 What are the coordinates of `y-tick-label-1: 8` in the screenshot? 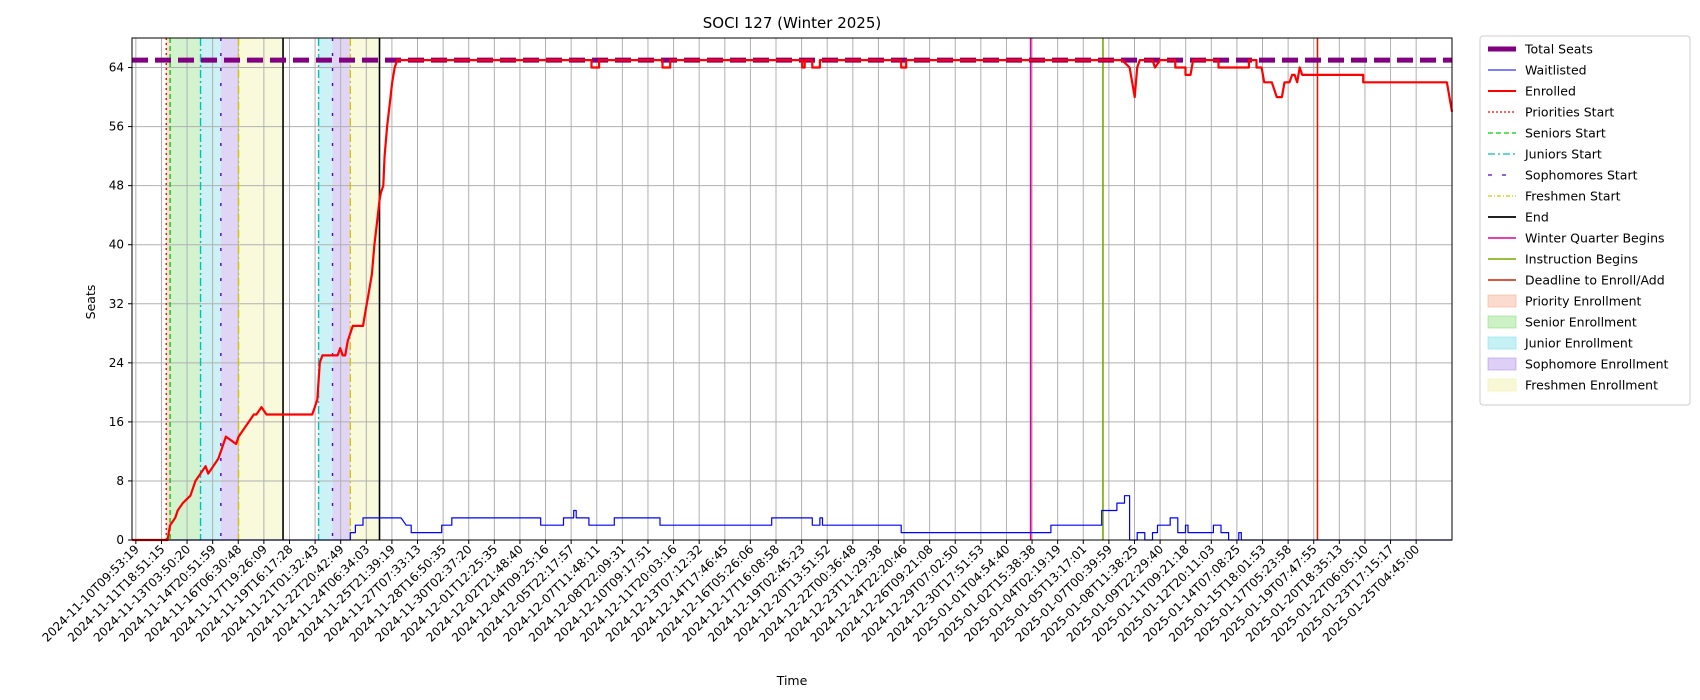 It's located at (120, 481).